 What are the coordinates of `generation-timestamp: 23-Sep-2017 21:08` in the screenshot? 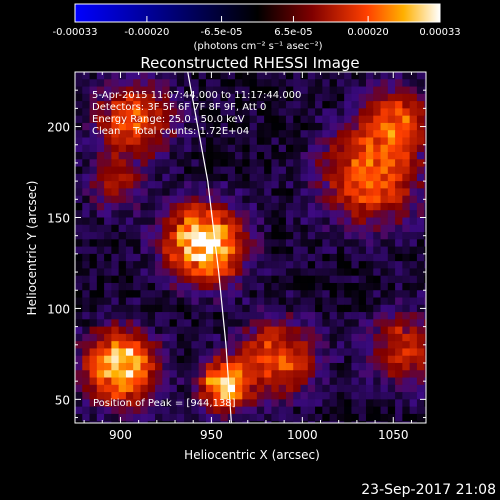 It's located at (428, 490).